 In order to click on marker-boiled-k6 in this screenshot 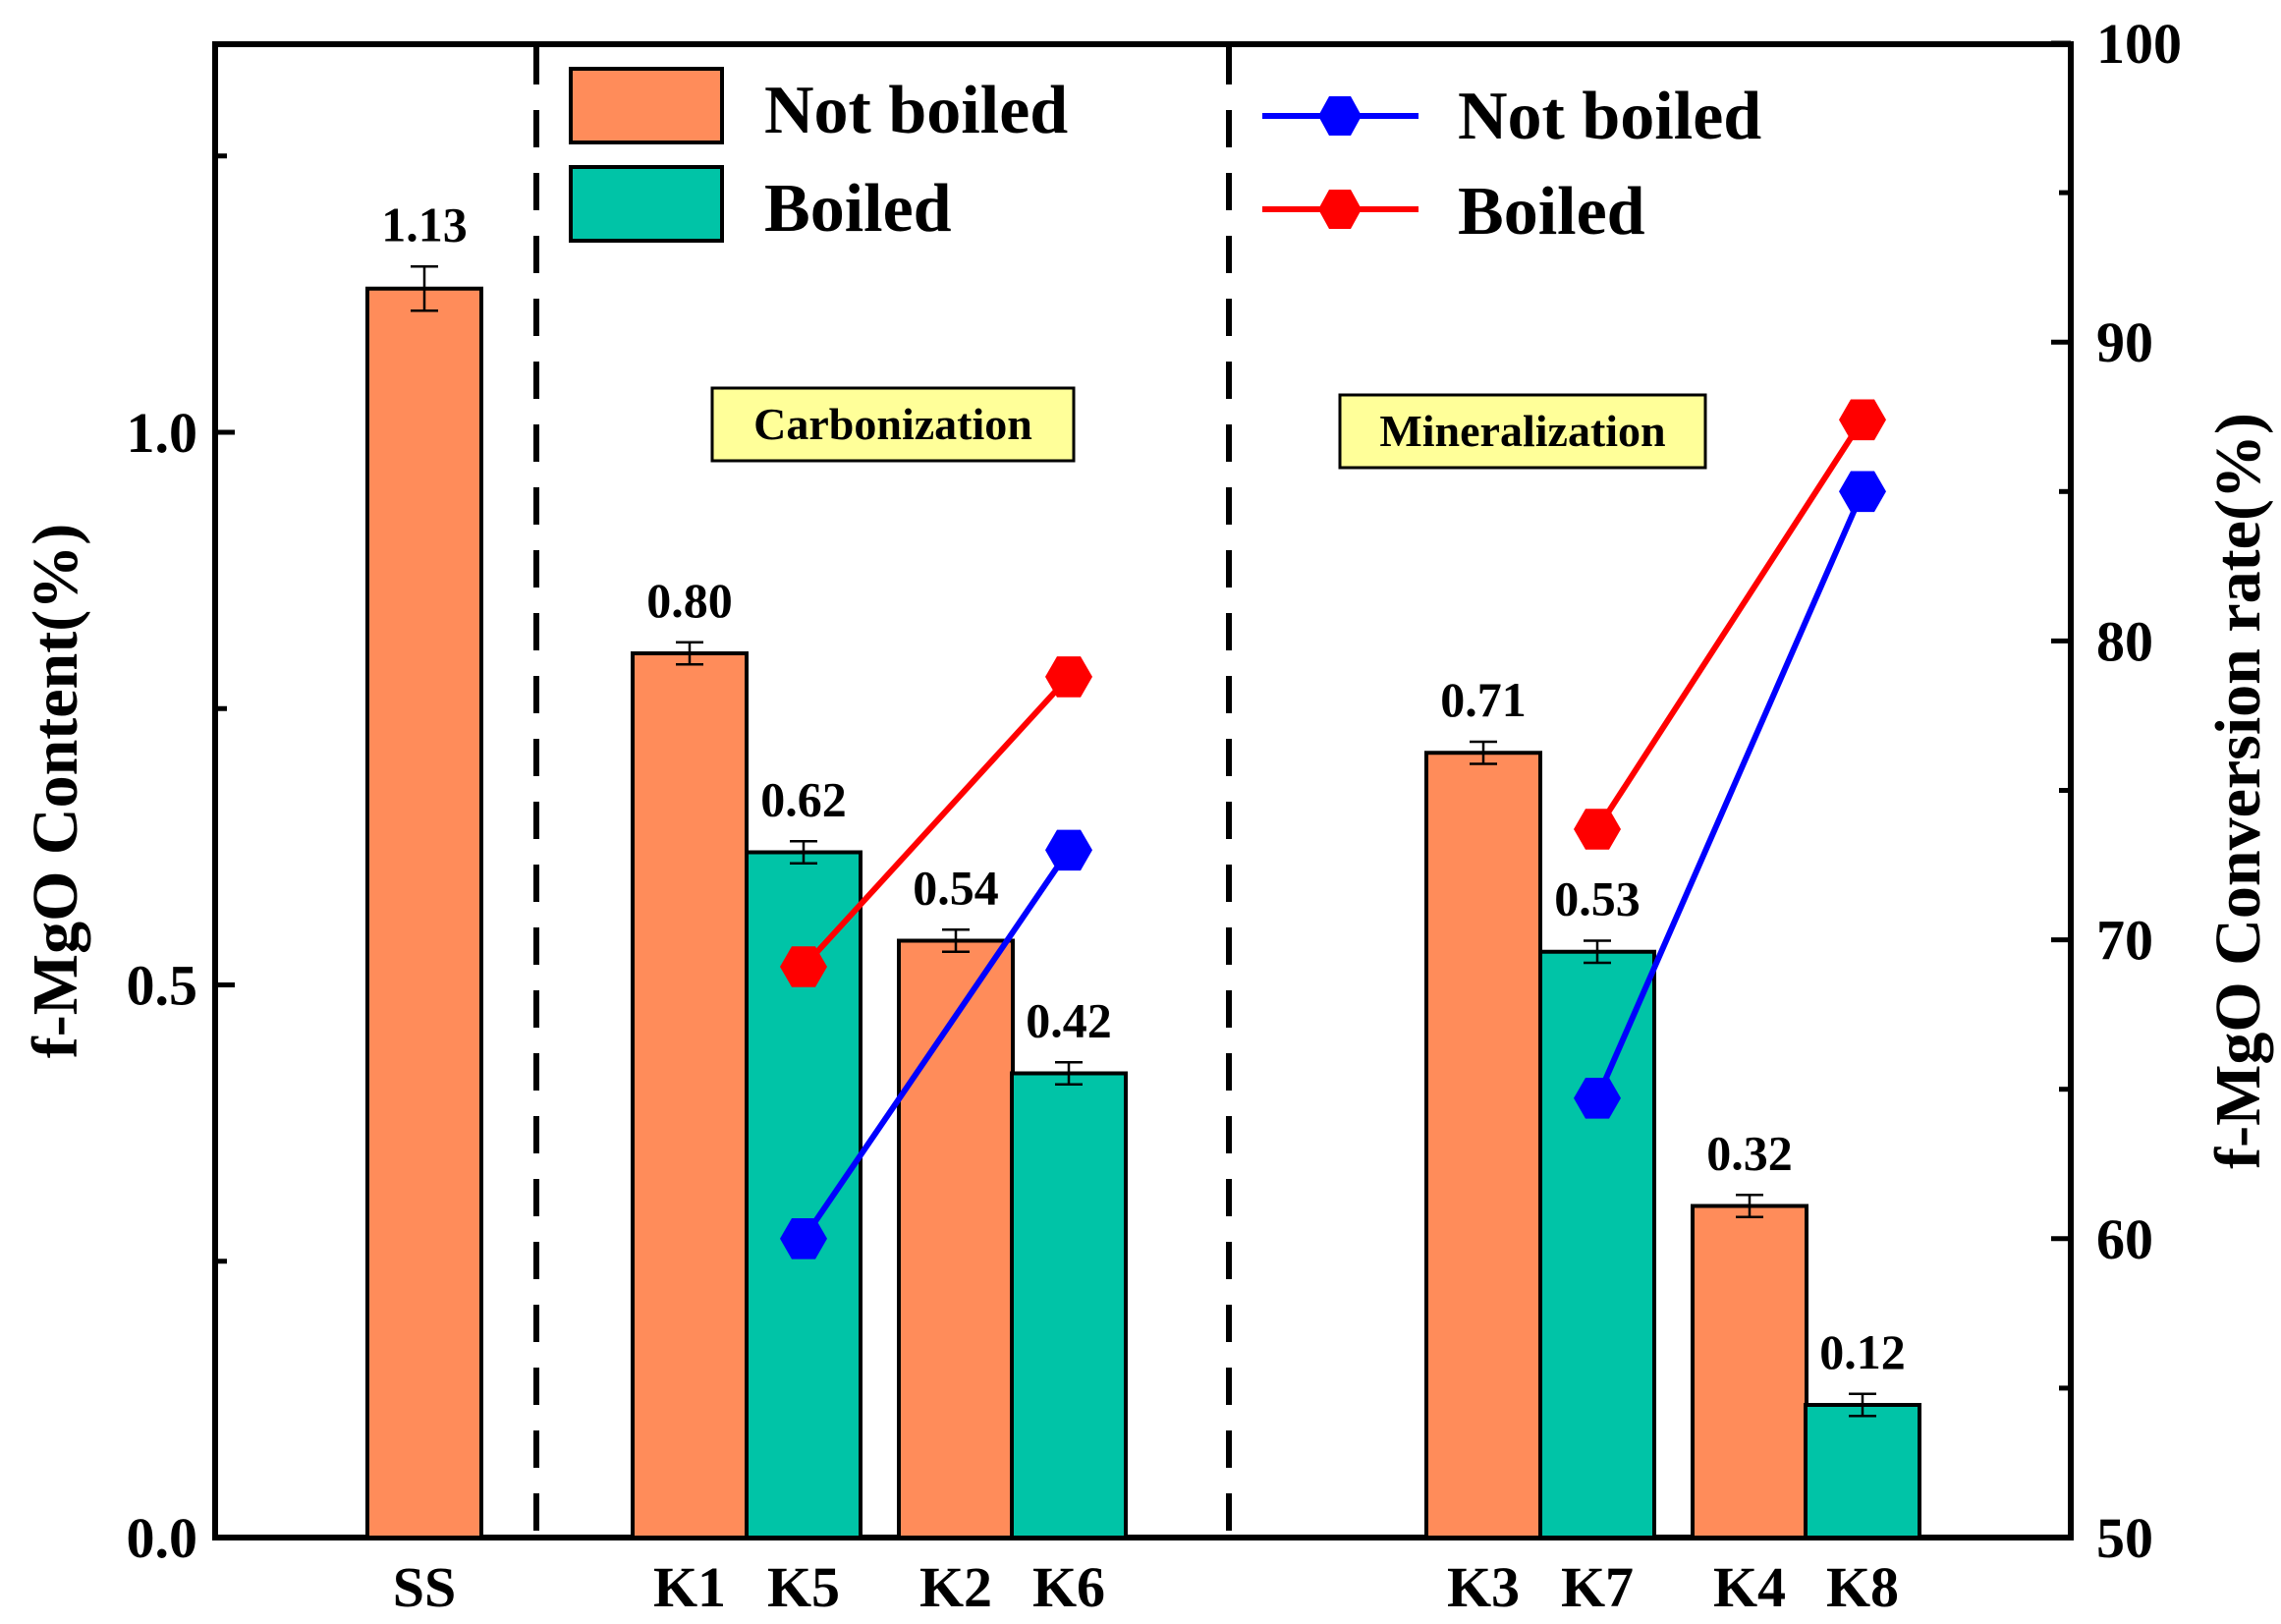, I will do `click(1068, 677)`.